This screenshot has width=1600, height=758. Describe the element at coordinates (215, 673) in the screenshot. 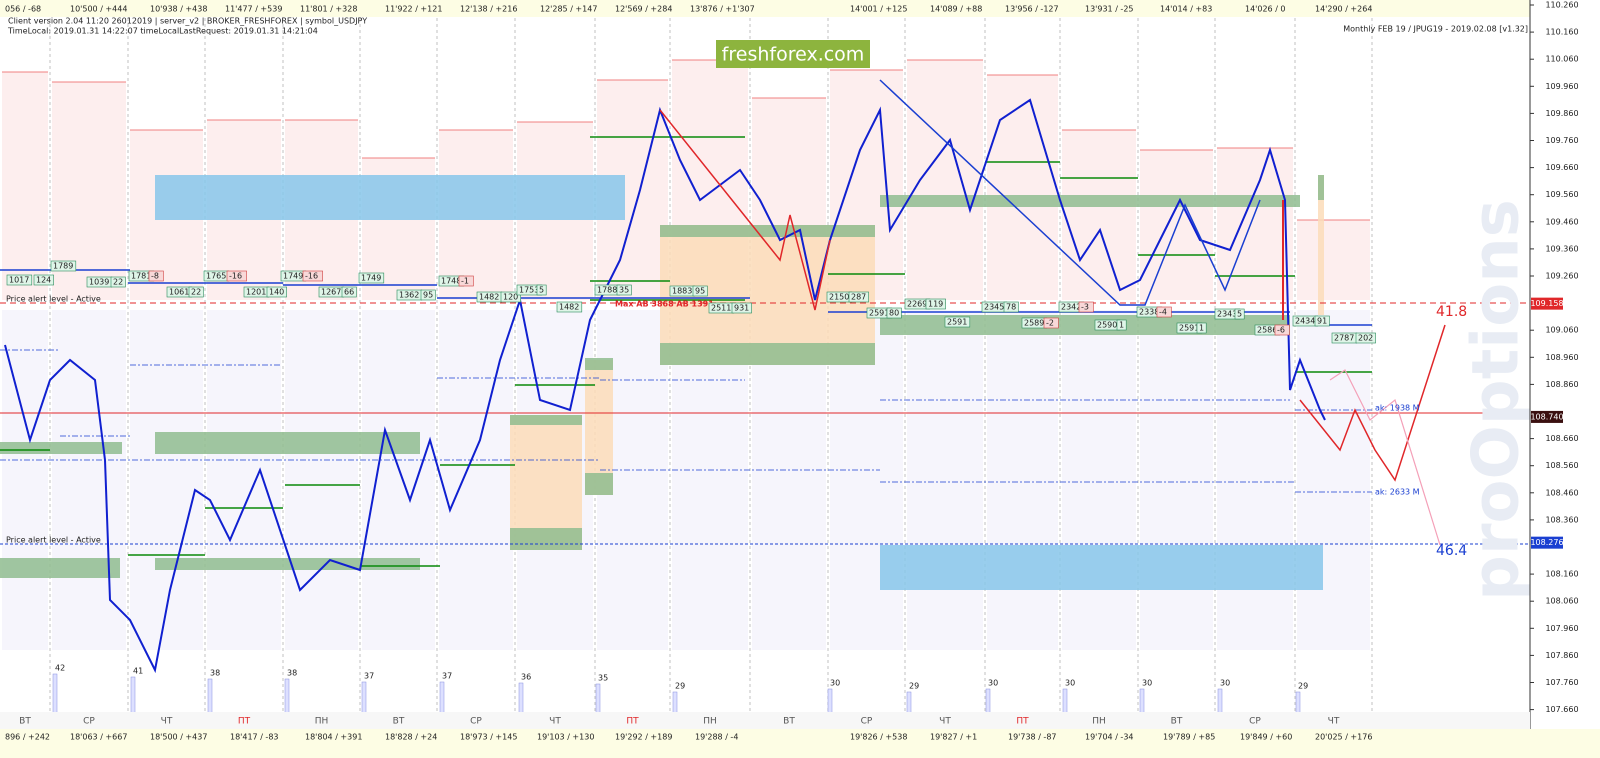

I see `volume-label: 38` at that location.